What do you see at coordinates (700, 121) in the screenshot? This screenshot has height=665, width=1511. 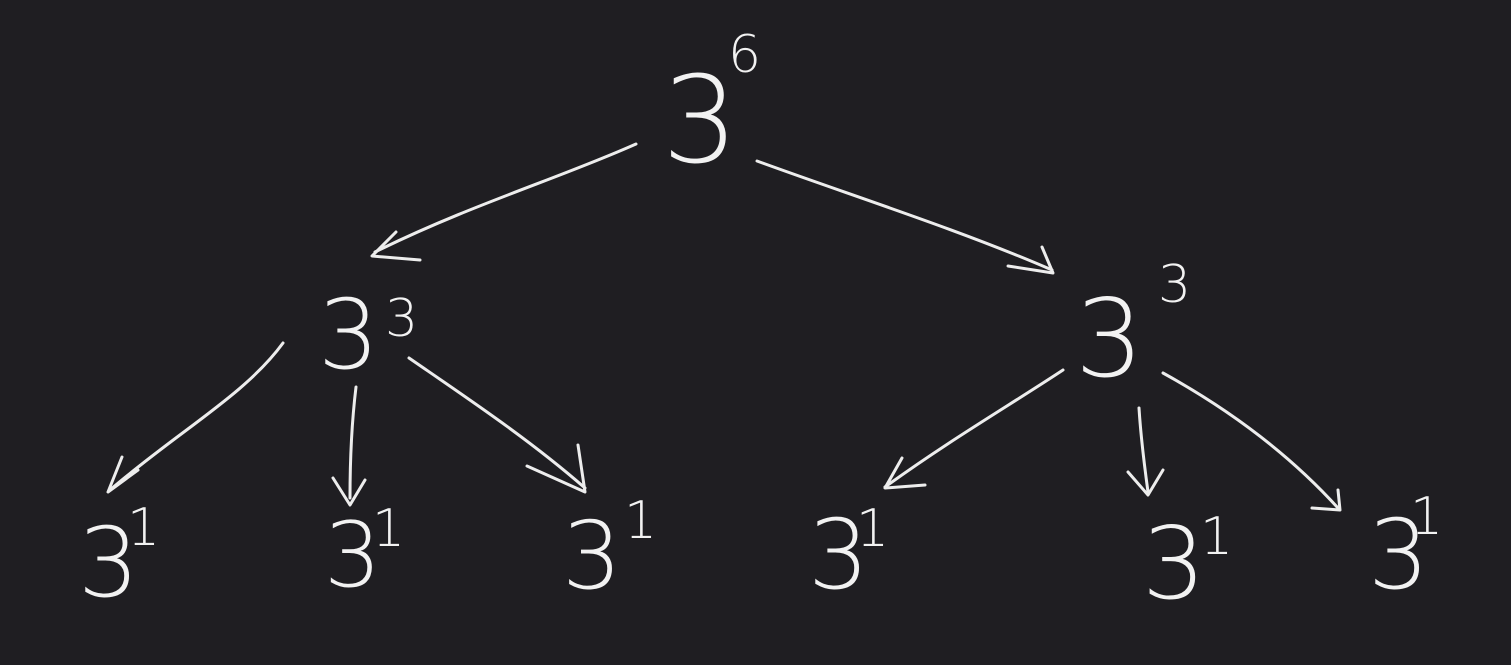 I see `node-root-base: 3` at bounding box center [700, 121].